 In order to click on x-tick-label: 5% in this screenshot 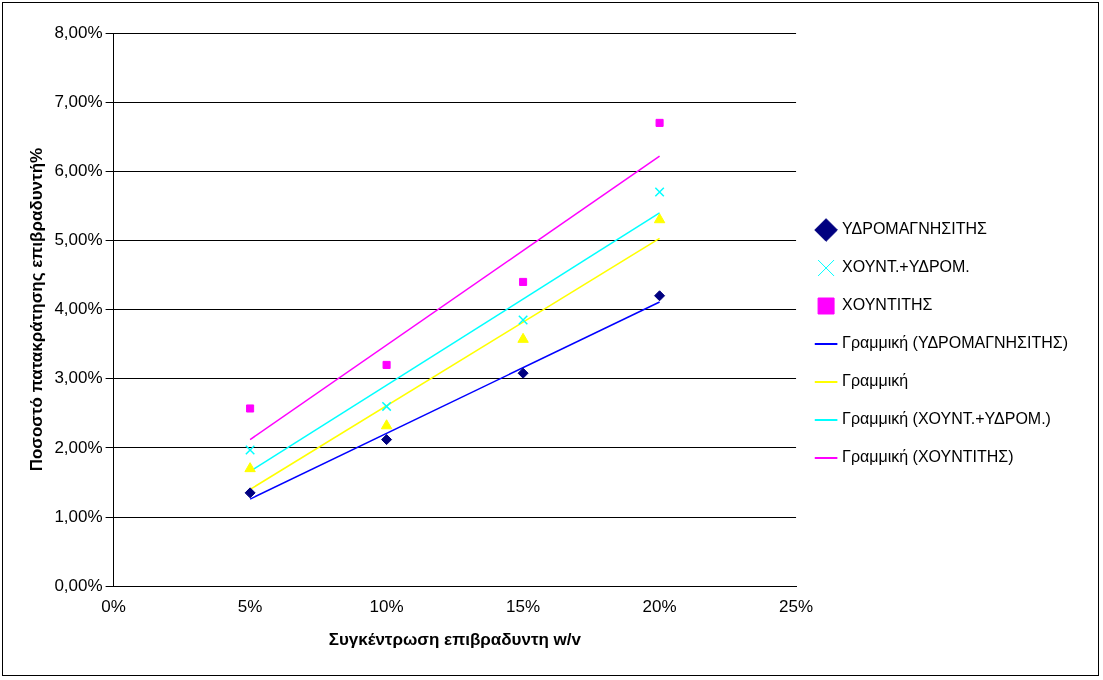, I will do `click(250, 607)`.